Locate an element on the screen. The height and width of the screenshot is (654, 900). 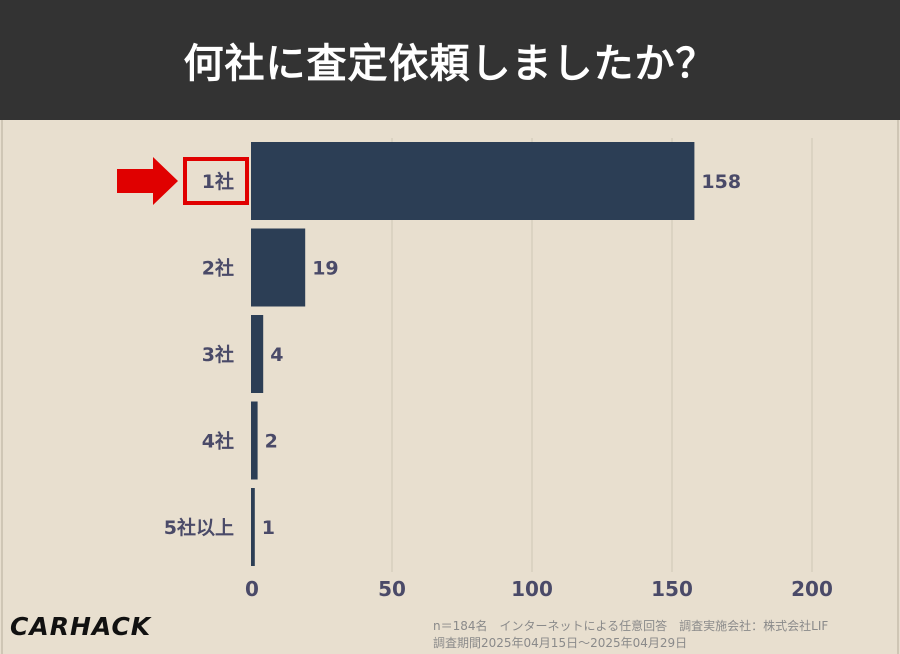
value-label: 19 is located at coordinates (325, 269).